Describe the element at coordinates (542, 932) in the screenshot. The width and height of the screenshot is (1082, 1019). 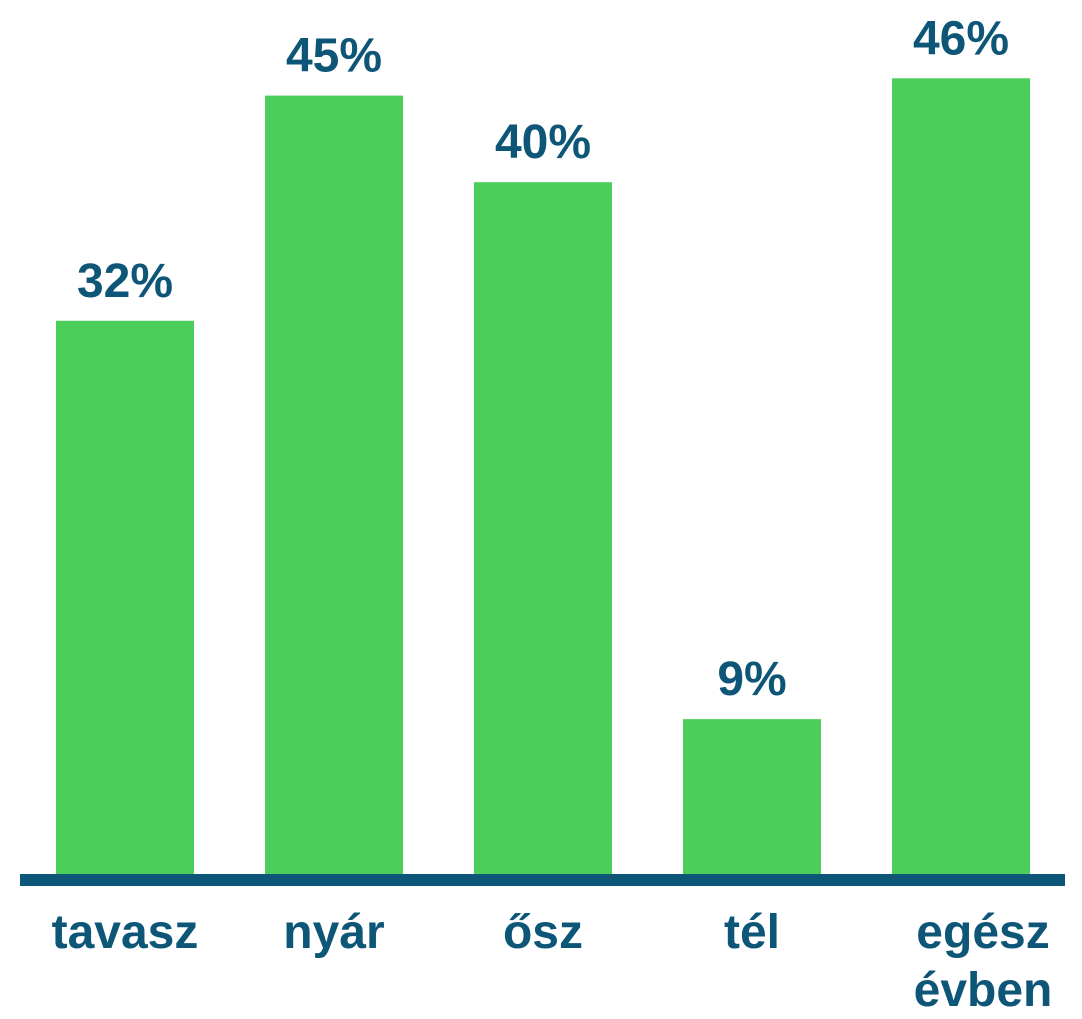
I see `category-label: ősz` at that location.